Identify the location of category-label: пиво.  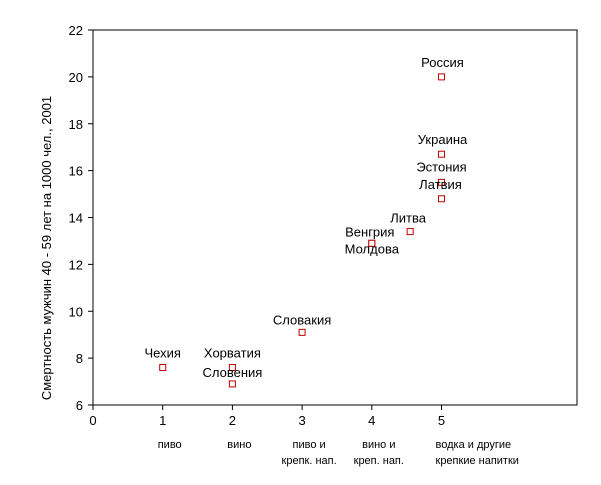
(170, 445).